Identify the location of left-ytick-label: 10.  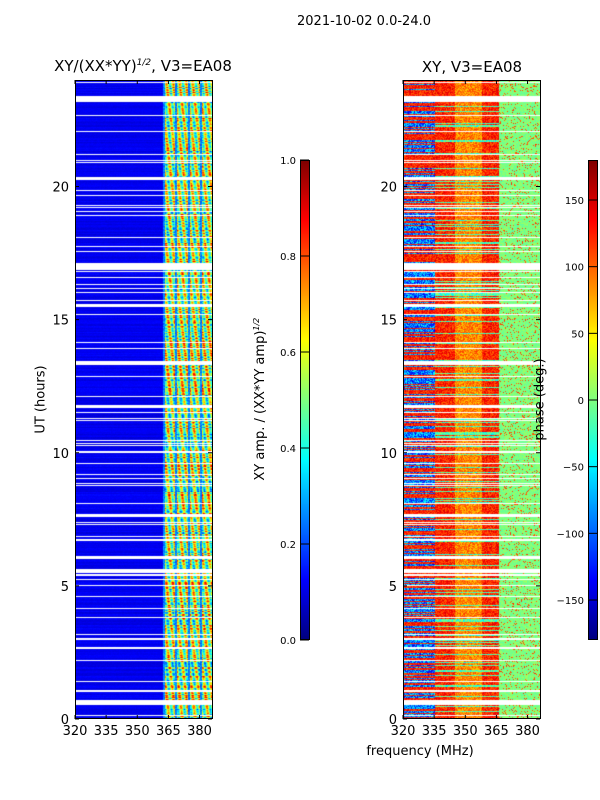
(60, 454).